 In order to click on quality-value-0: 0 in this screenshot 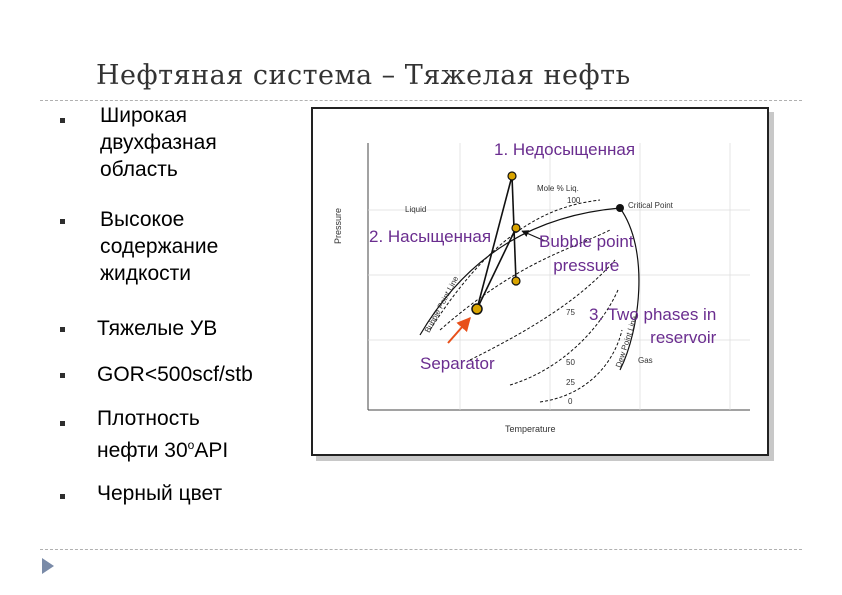, I will do `click(570, 401)`.